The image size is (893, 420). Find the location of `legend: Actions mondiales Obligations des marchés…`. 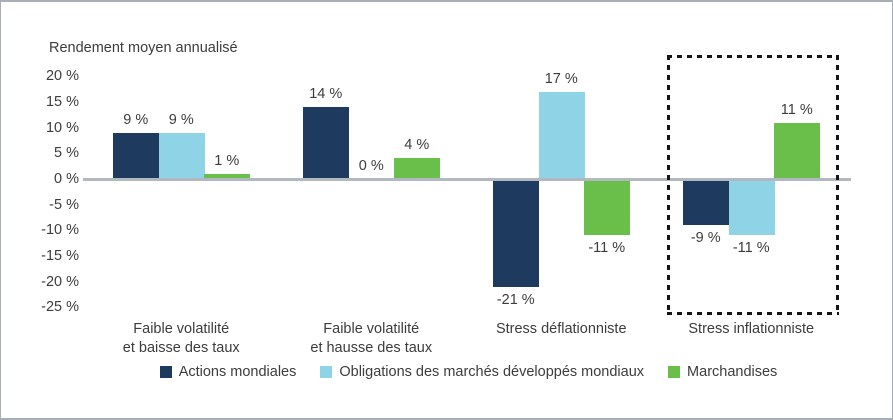

legend: Actions mondiales Obligations des marchés… is located at coordinates (468, 372).